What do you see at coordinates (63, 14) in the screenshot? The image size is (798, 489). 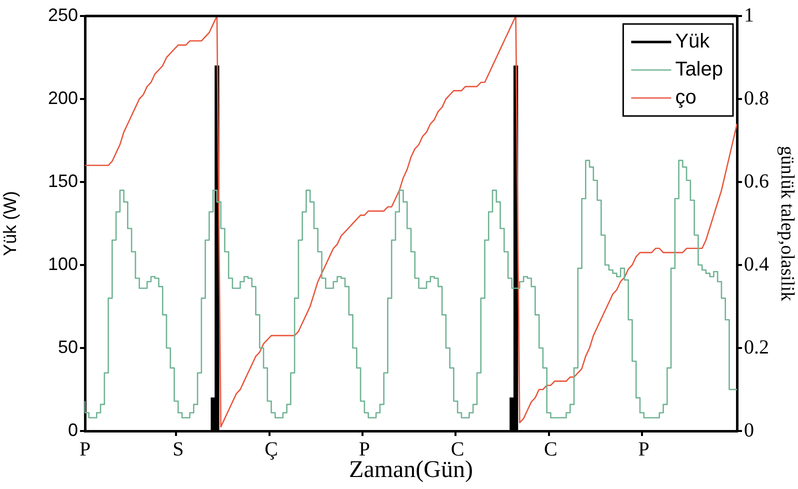 I see `y-tick-label: 250` at bounding box center [63, 14].